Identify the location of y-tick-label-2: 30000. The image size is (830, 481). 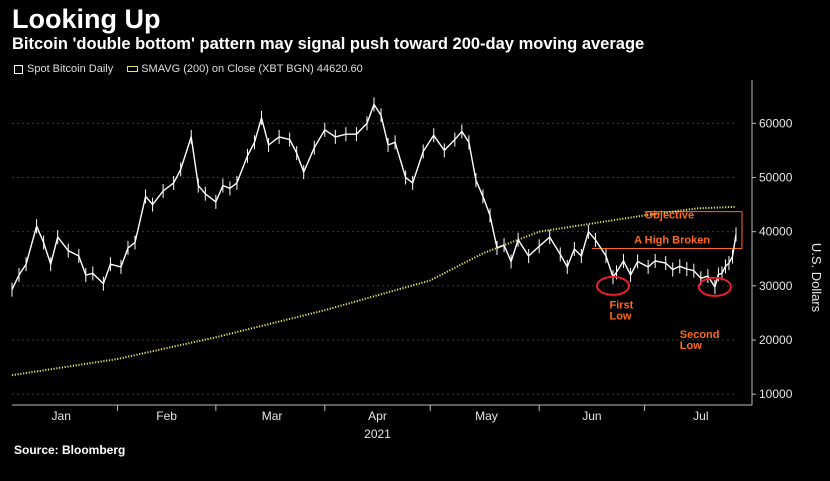
(776, 286).